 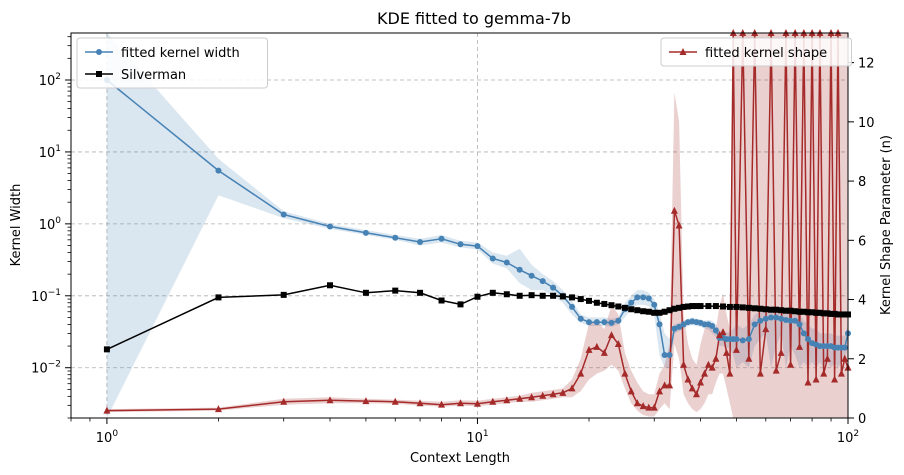 What do you see at coordinates (460, 458) in the screenshot?
I see `x-axis-label: Context Length` at bounding box center [460, 458].